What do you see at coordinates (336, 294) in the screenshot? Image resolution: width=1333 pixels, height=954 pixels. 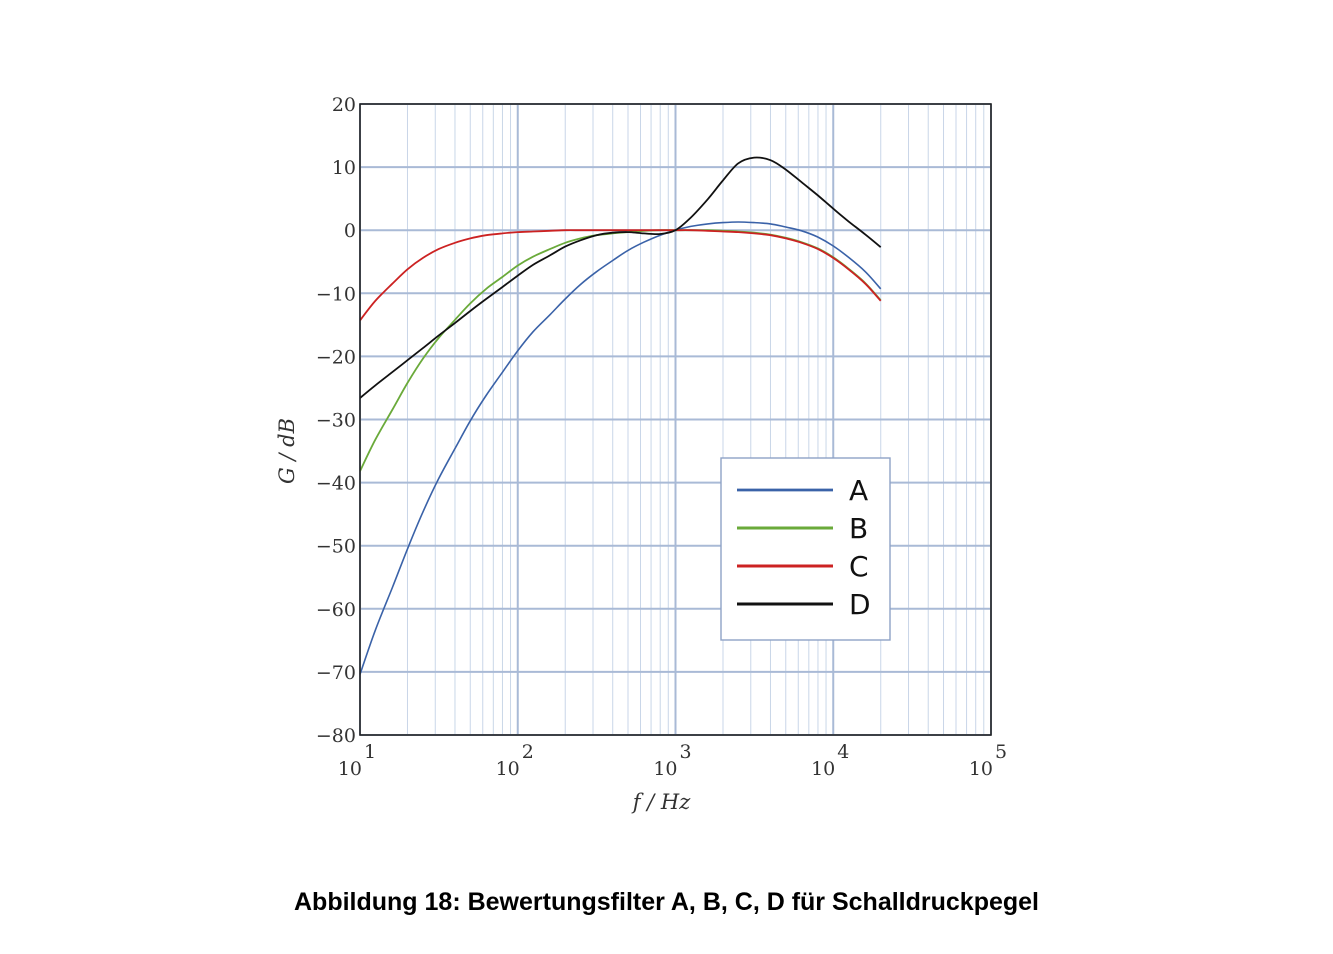 I see `y-tick-label: −10` at bounding box center [336, 294].